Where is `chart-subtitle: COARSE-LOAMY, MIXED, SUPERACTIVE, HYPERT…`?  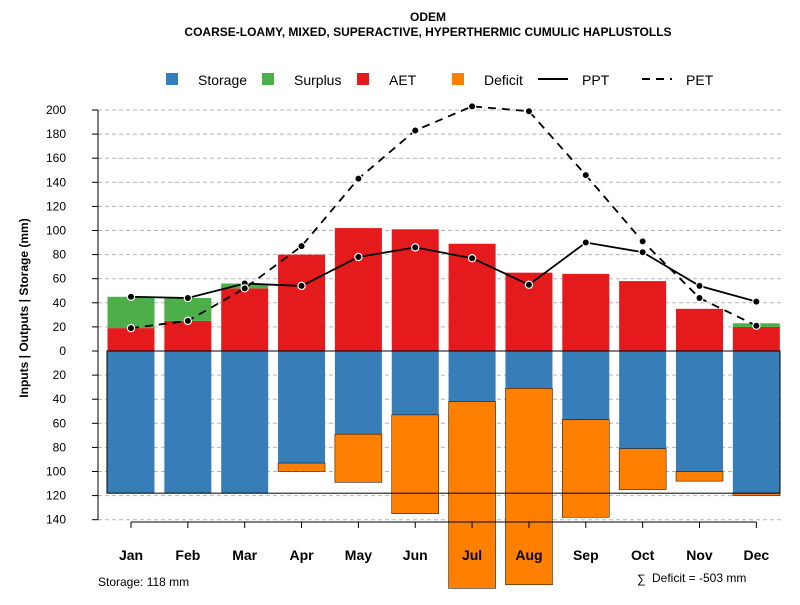 chart-subtitle: COARSE-LOAMY, MIXED, SUPERACTIVE, HYPERT… is located at coordinates (427, 32).